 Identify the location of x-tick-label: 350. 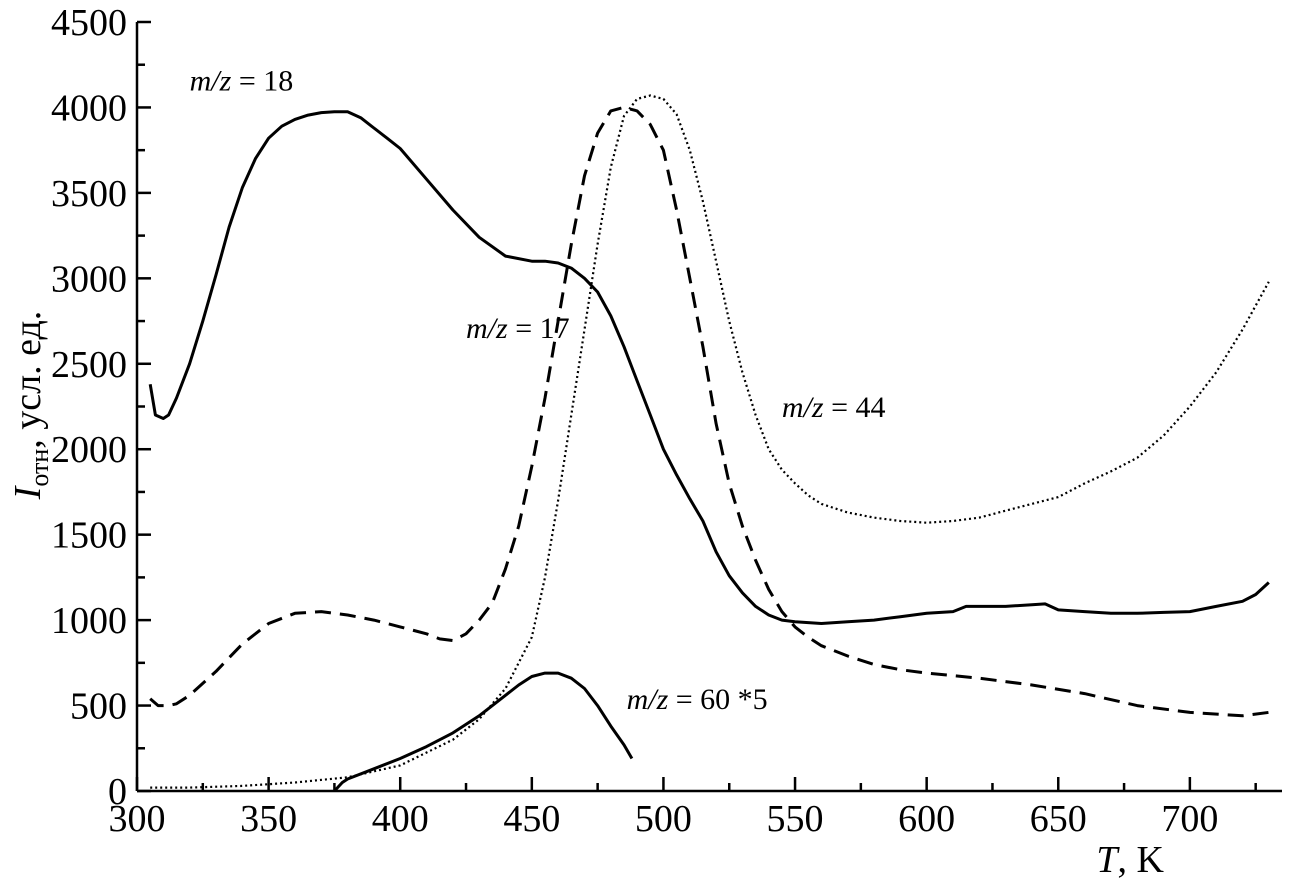
(268, 819).